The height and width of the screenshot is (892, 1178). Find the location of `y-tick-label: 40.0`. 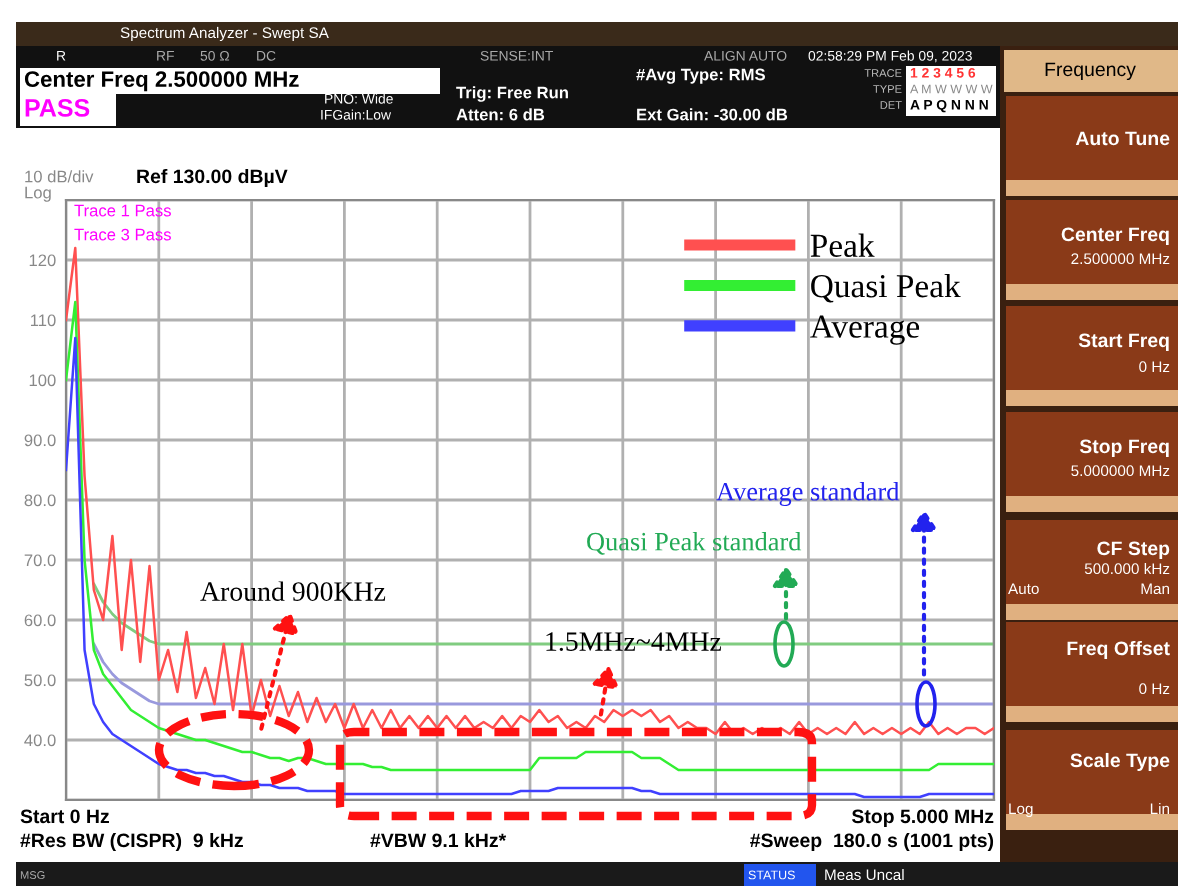

y-tick-label: 40.0 is located at coordinates (40, 740).